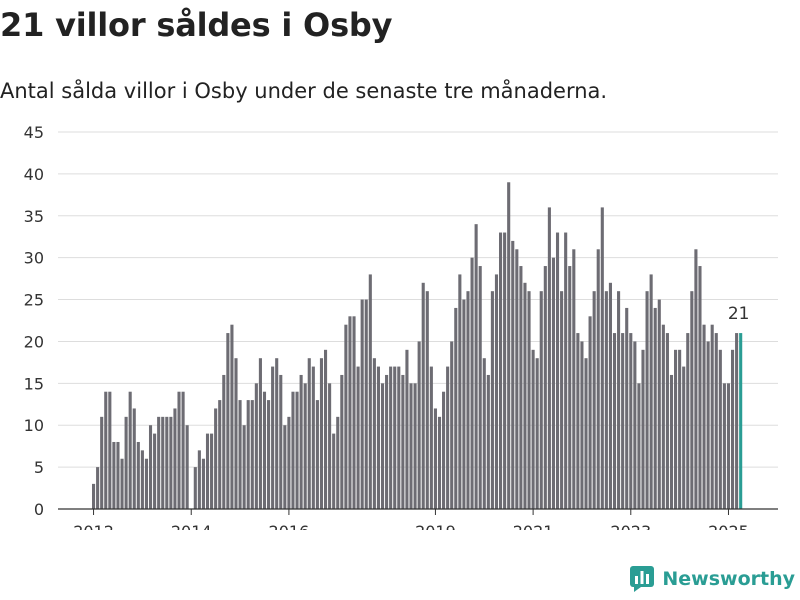 The height and width of the screenshot is (600, 800). Describe the element at coordinates (191, 526) in the screenshot. I see `x-tick-label: 2014` at that location.